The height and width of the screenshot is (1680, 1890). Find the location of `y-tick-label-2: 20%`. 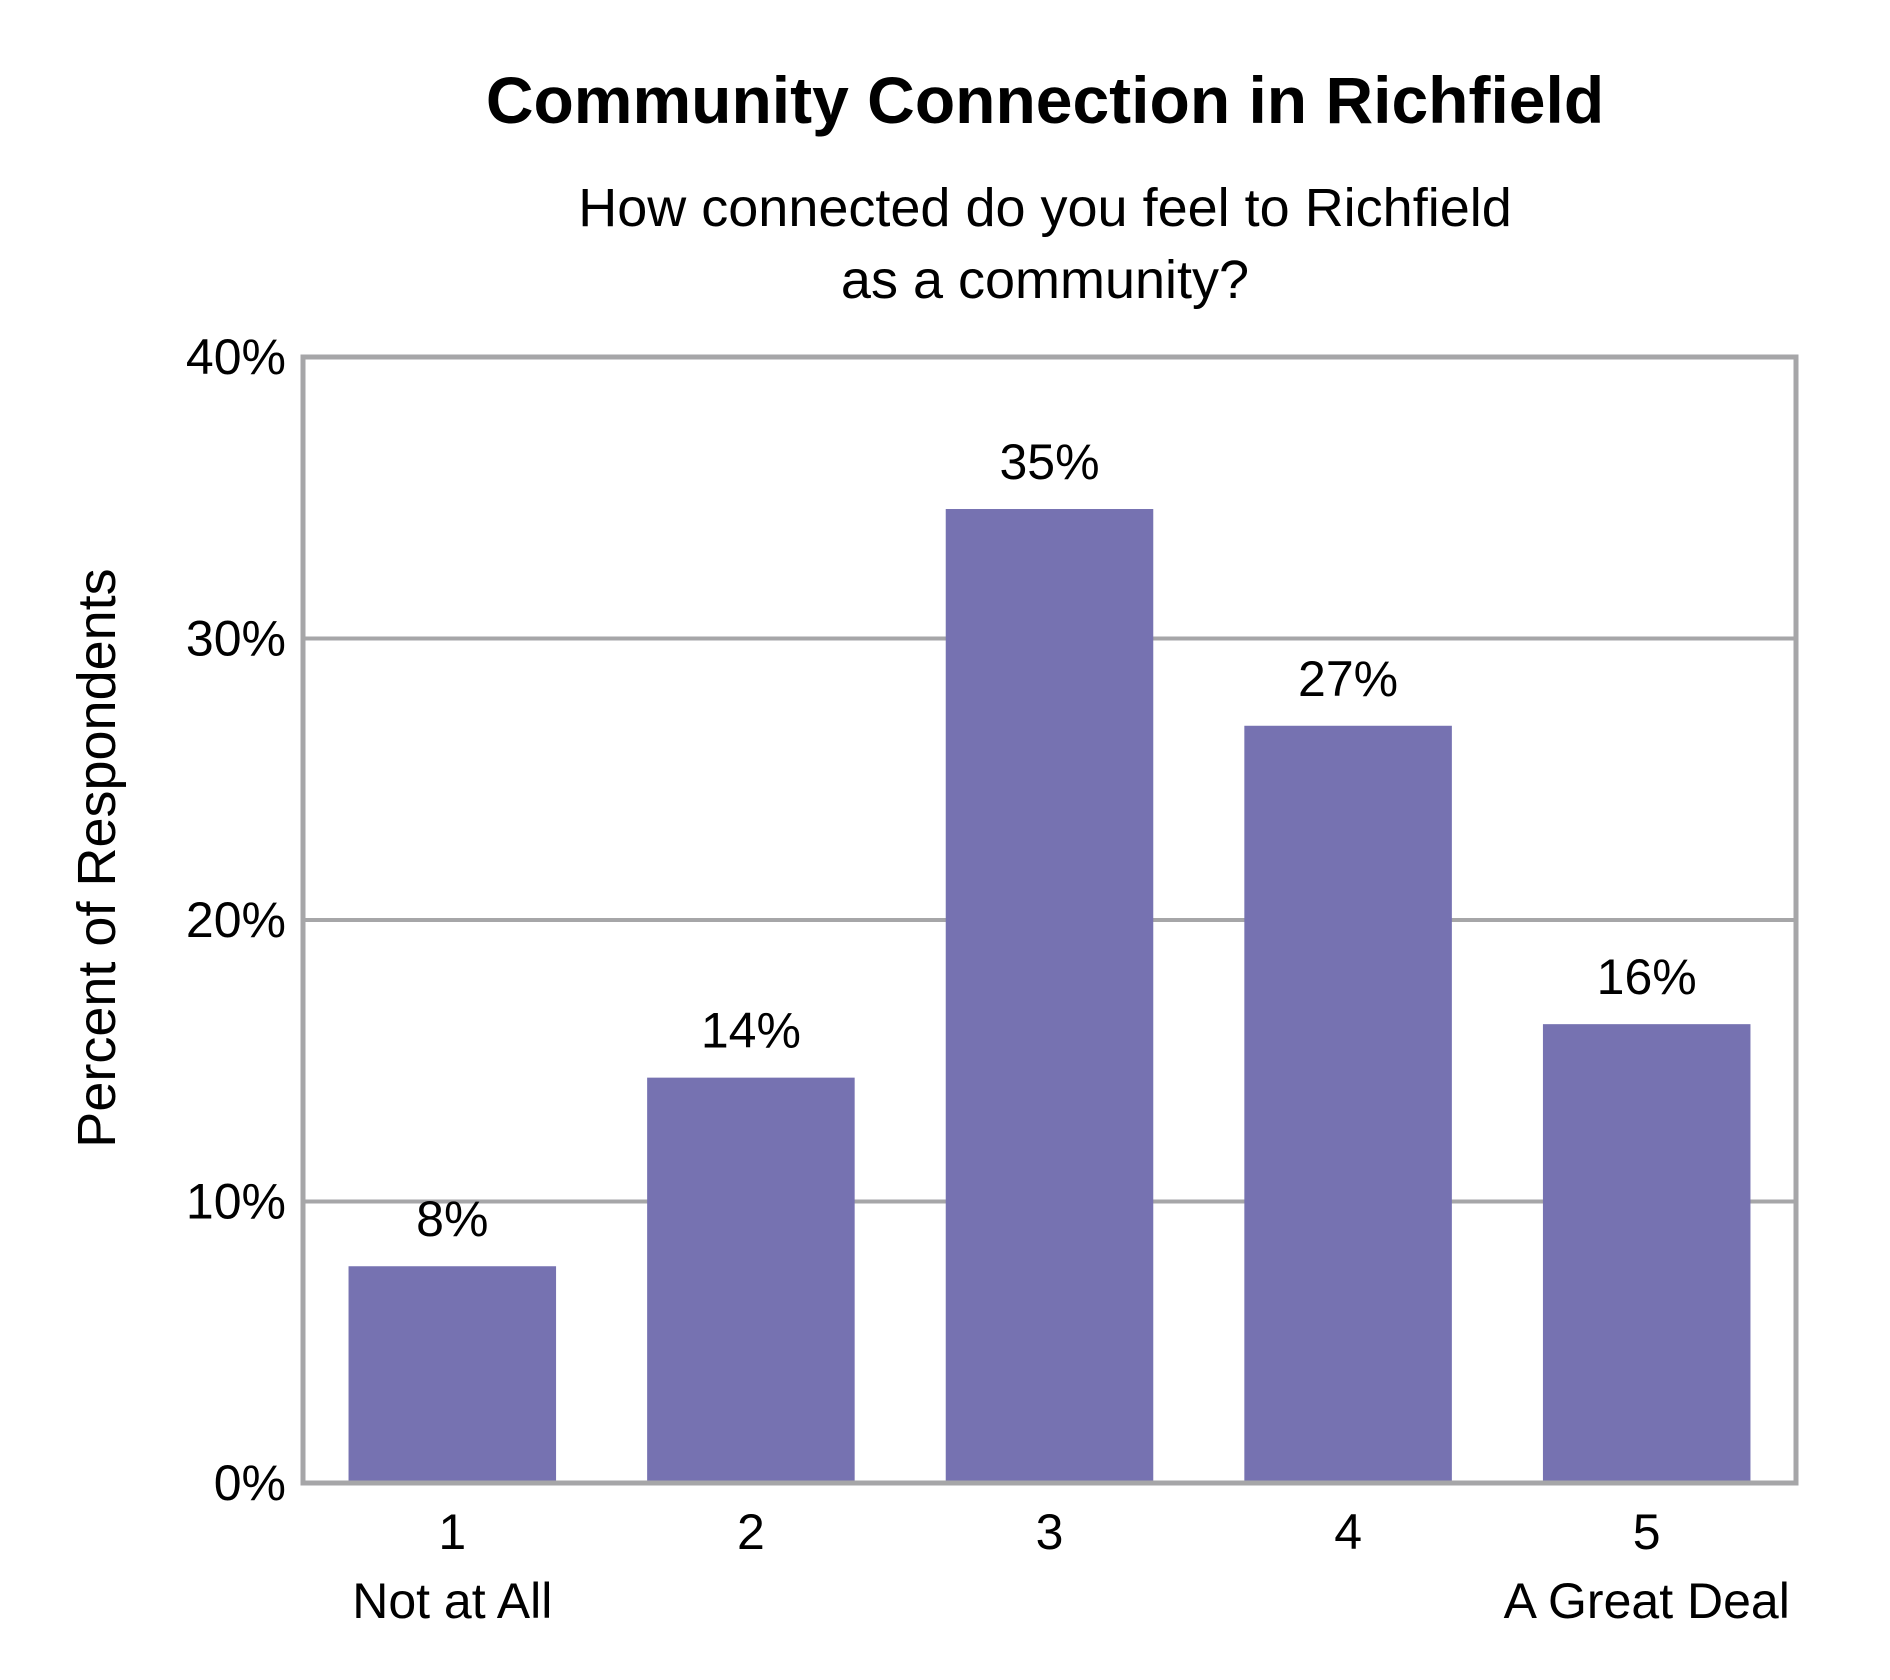

y-tick-label-2: 20% is located at coordinates (236, 920).